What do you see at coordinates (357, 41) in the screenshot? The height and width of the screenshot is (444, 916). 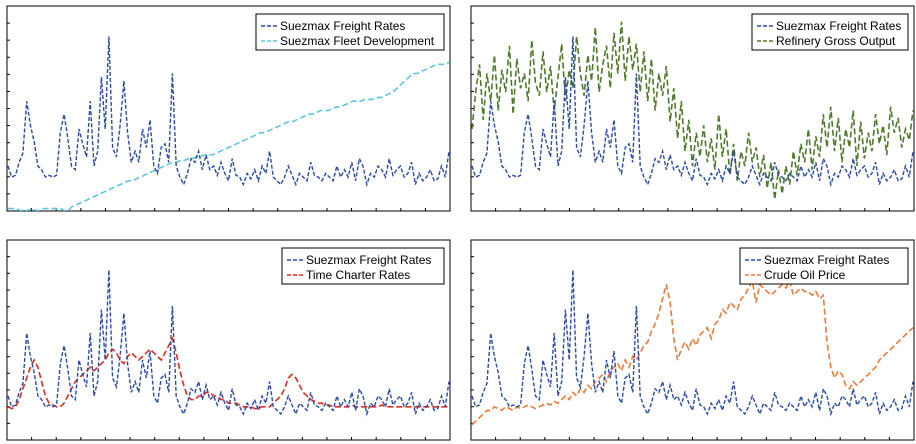 I see `legend-label: Suezmax Fleet Development` at bounding box center [357, 41].